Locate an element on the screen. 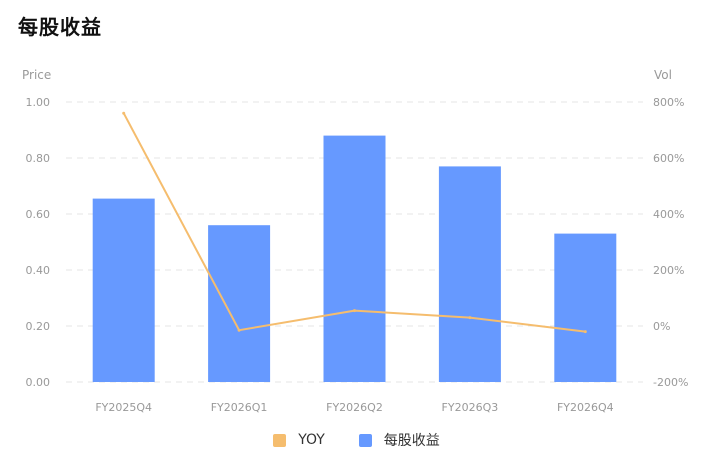 Image resolution: width=713 pixels, height=460 pixels. category-label: FY2026Q2 is located at coordinates (354, 407).